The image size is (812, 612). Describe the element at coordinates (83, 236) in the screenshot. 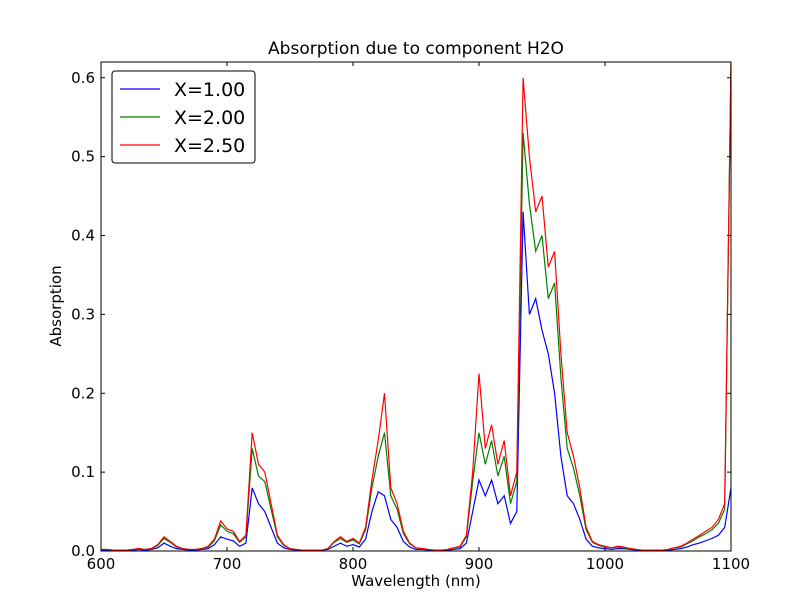

I see `y-tick-label: 0.4` at that location.